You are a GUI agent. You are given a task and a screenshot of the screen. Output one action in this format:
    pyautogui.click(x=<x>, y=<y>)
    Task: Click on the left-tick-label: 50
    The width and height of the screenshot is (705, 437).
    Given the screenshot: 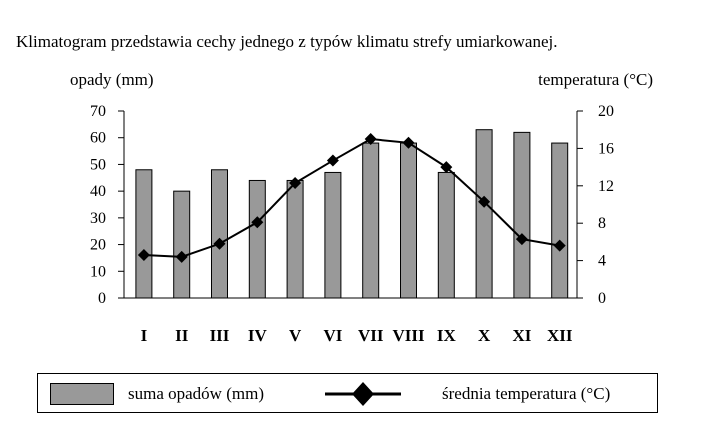 What is the action you would take?
    pyautogui.click(x=98, y=164)
    